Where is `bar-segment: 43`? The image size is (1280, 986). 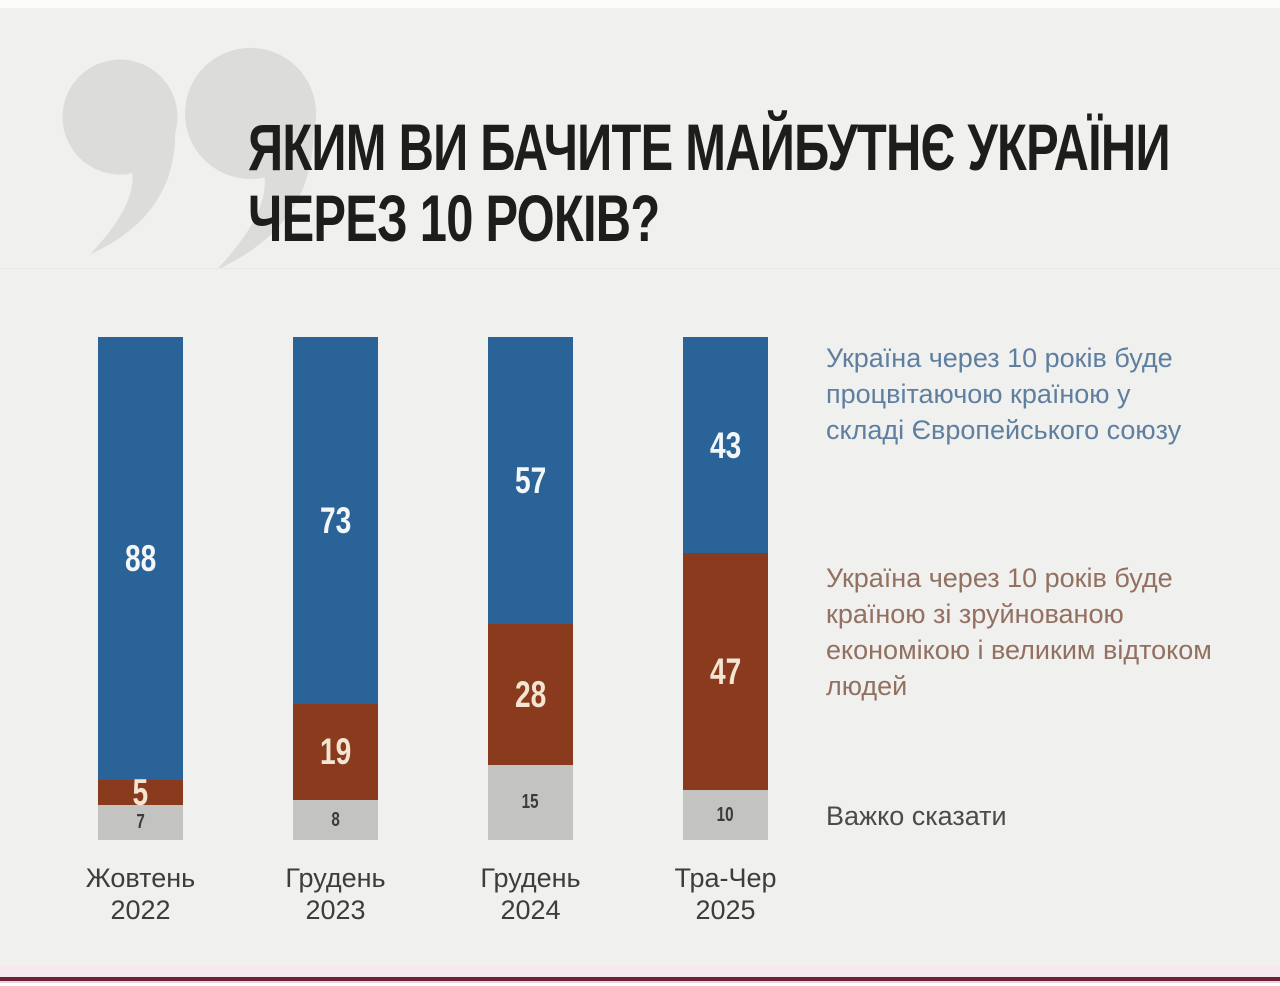 bar-segment: 43 is located at coordinates (725, 445).